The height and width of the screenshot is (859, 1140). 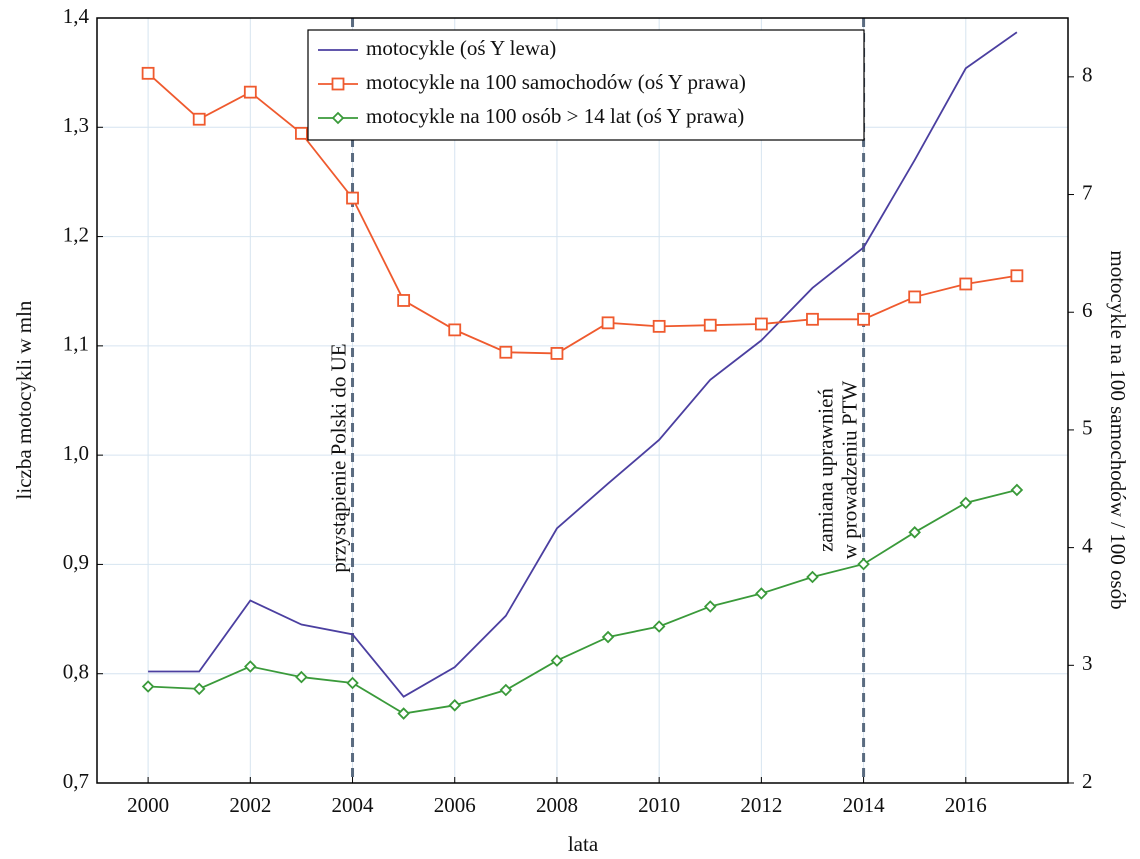 I want to click on annotation-text: zamiana uprawnień, so click(x=825, y=470).